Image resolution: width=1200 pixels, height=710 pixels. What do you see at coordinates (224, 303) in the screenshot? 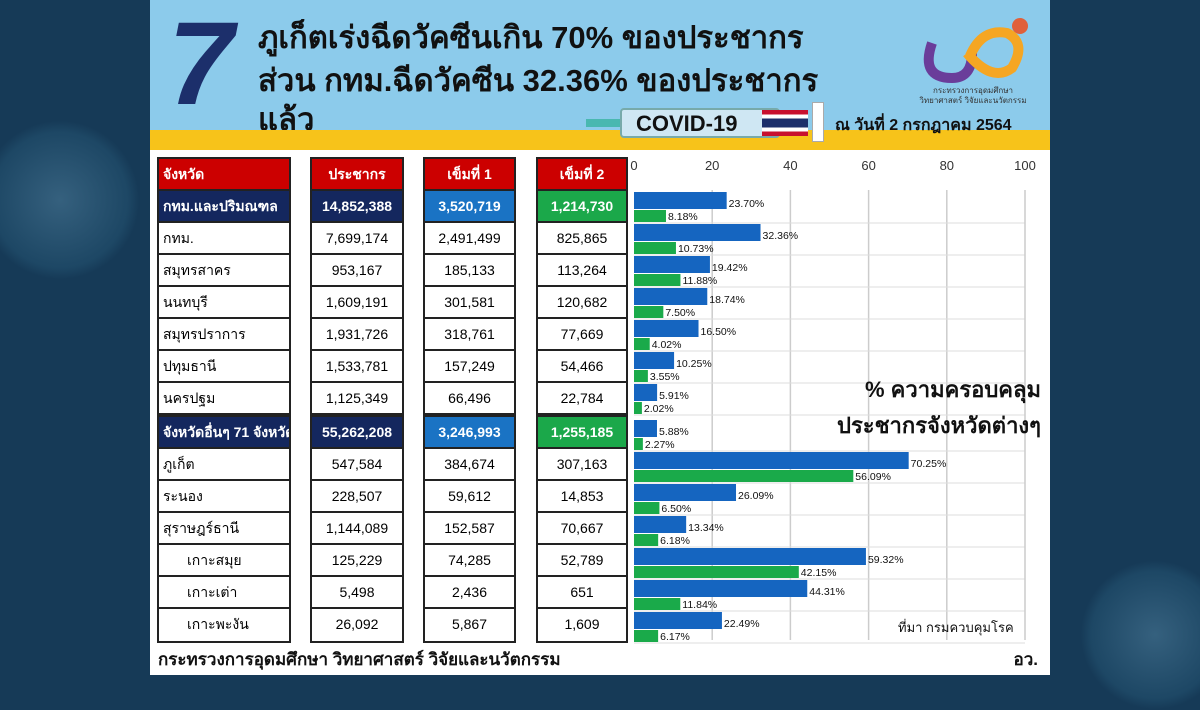
I see `province-cell: นนทบุรี` at bounding box center [224, 303].